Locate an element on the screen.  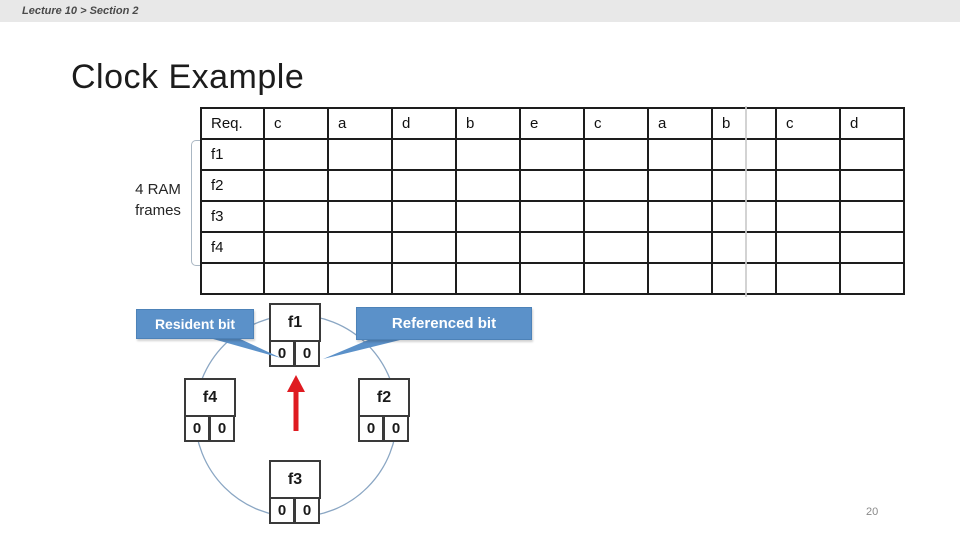
clock-frame-f3: f3 0 0 is located at coordinates (295, 492).